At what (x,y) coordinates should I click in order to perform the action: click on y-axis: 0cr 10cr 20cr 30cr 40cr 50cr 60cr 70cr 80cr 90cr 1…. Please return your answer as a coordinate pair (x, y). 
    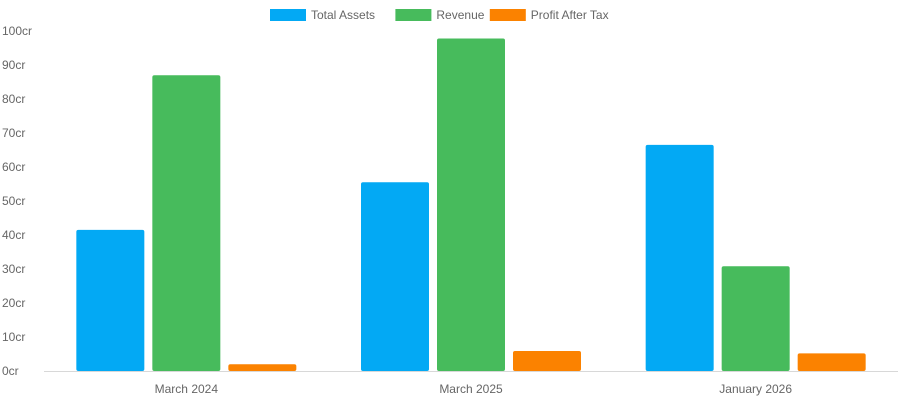
    Looking at the image, I should click on (17, 201).